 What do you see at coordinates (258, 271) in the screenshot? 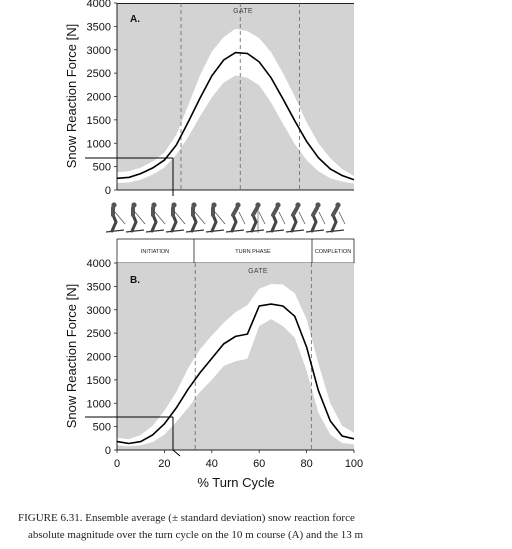
I see `panel-b-gate-label: GATE` at bounding box center [258, 271].